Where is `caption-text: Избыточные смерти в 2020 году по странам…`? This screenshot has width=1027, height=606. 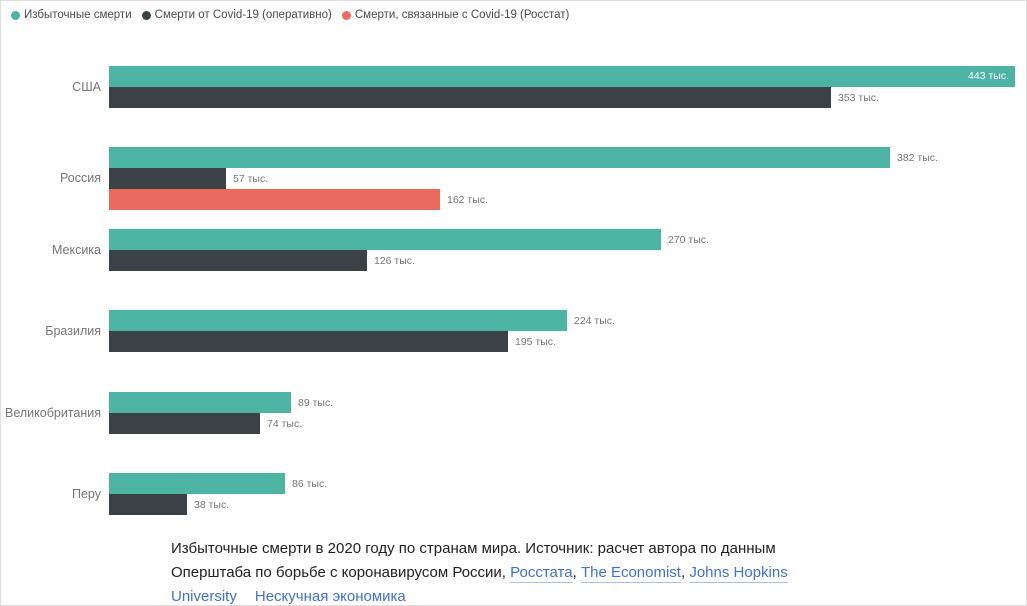 caption-text: Избыточные смерти в 2020 году по странам… is located at coordinates (473, 560).